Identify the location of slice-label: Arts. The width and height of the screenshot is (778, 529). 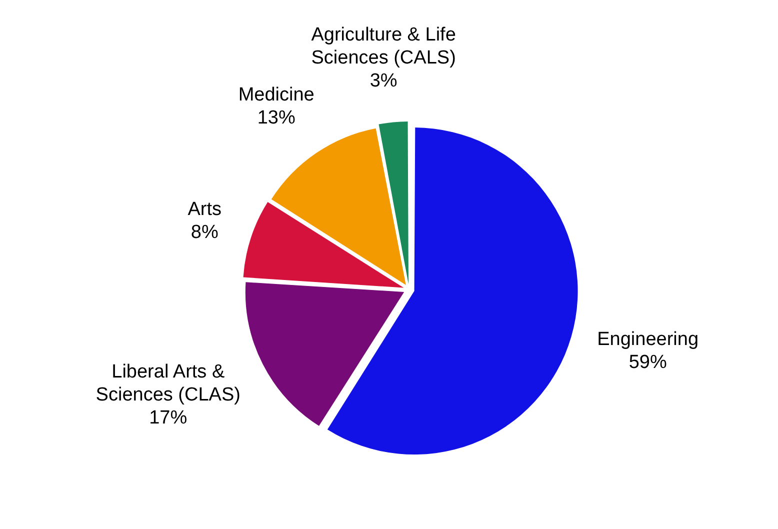
(205, 209).